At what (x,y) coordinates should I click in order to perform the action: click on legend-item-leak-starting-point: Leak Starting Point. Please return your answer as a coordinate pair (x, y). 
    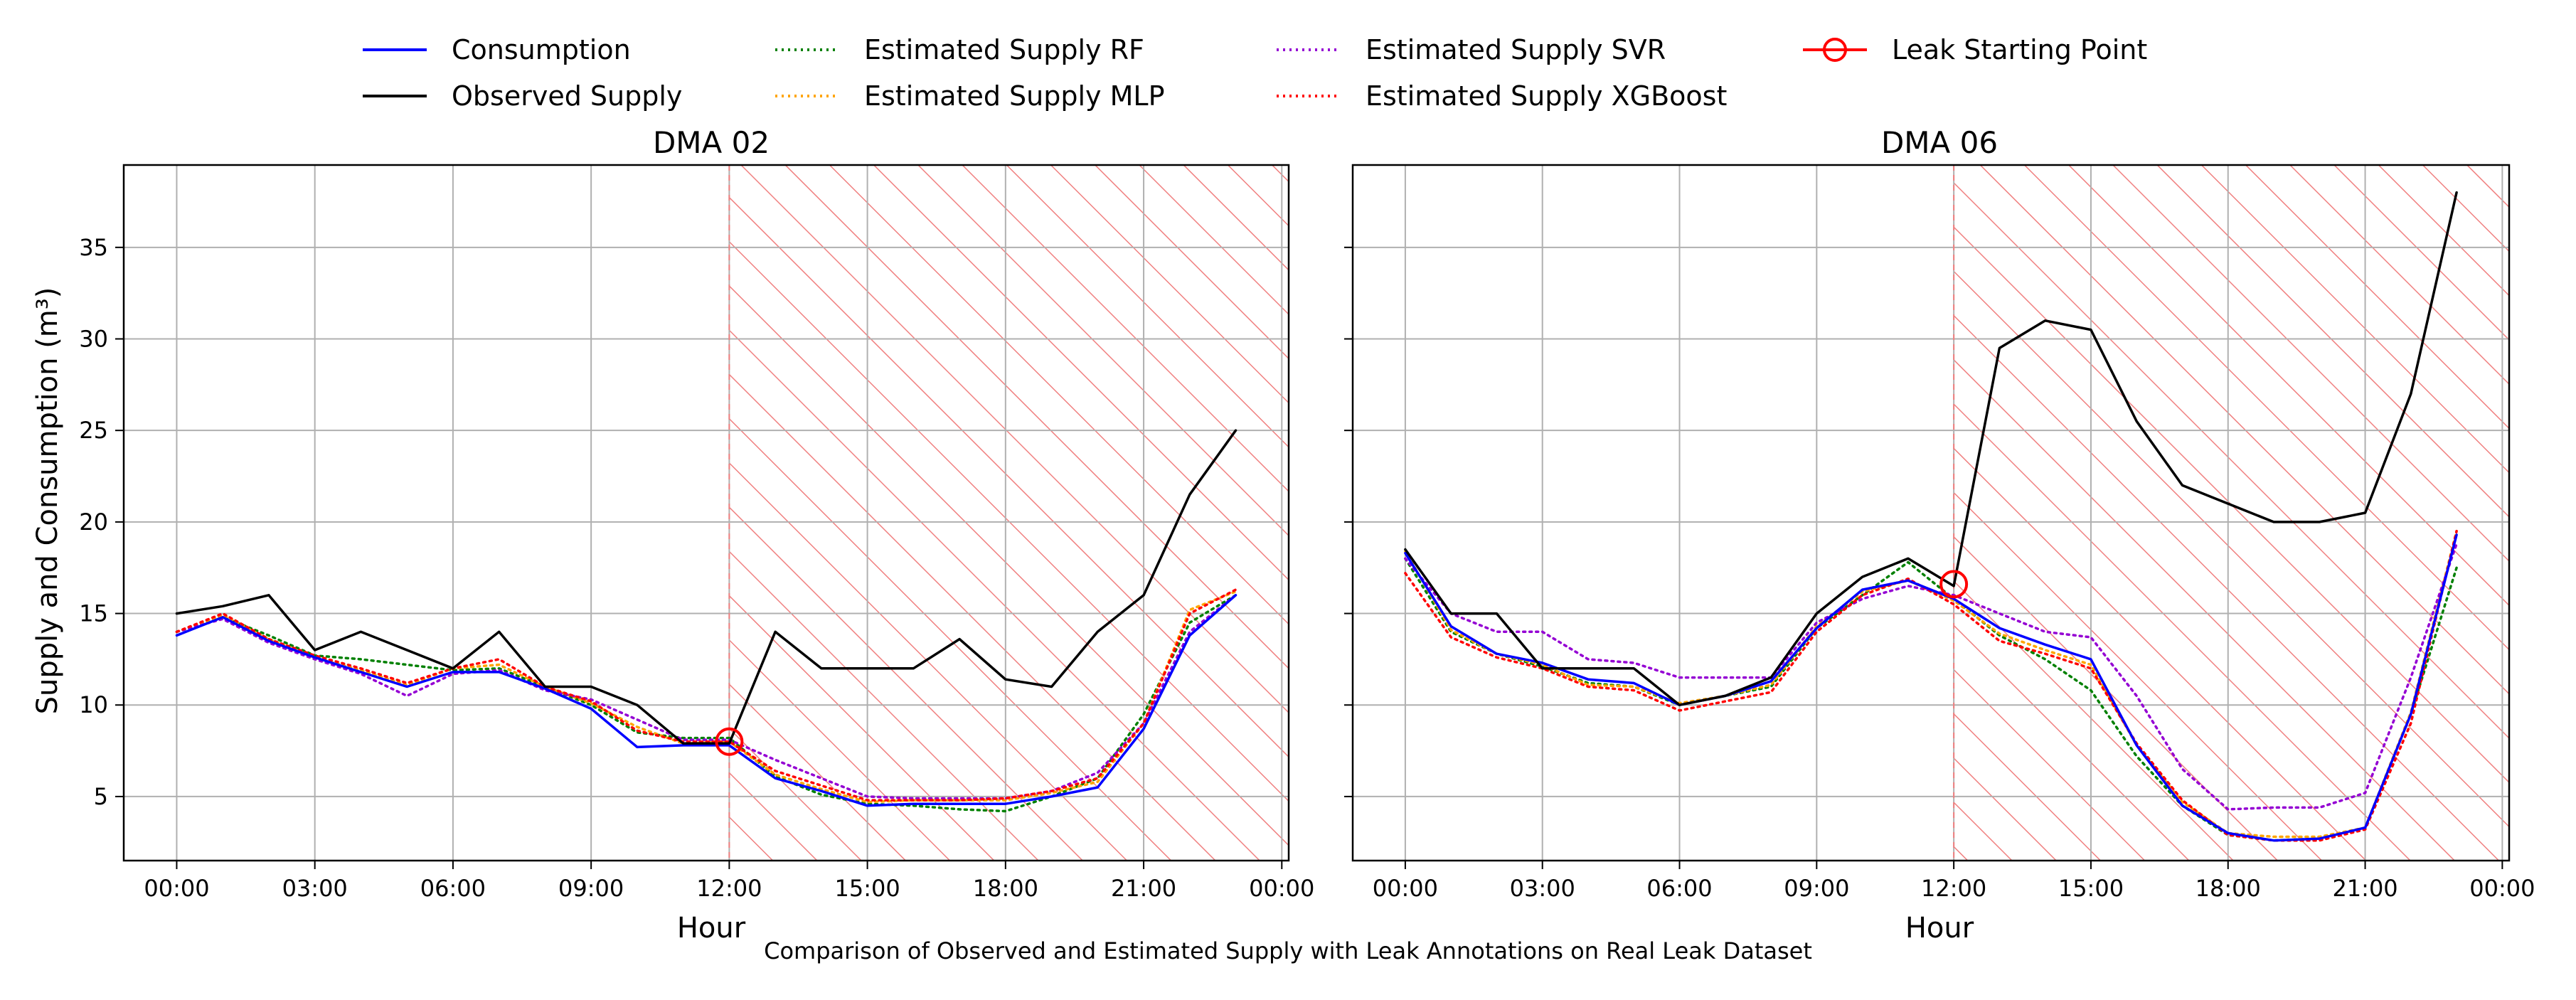
    Looking at the image, I should click on (1975, 49).